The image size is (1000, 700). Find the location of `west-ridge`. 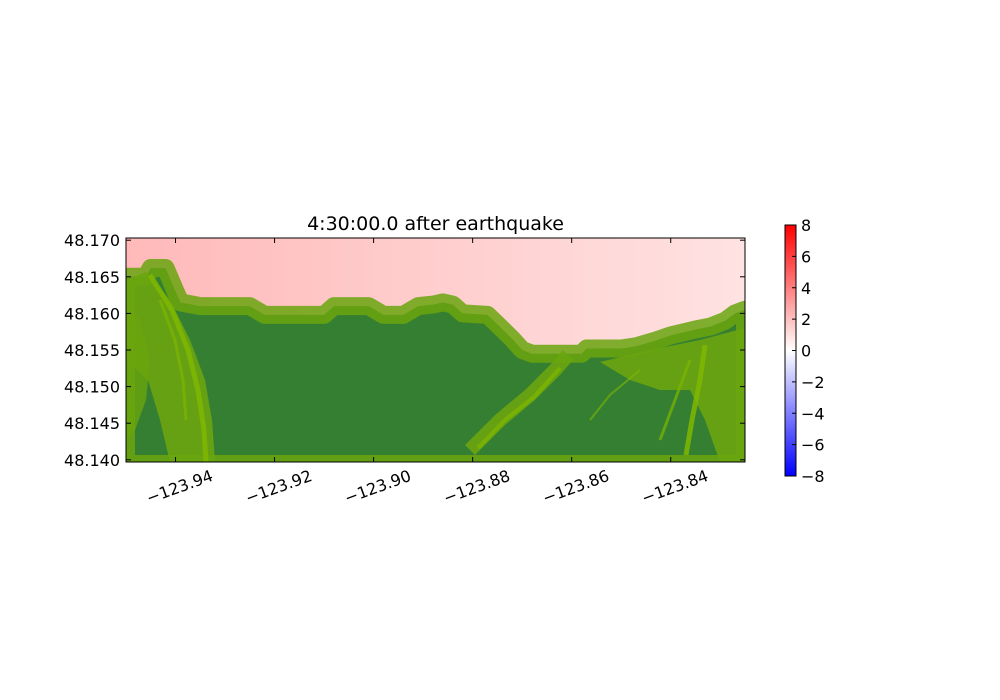

west-ridge is located at coordinates (178, 367).